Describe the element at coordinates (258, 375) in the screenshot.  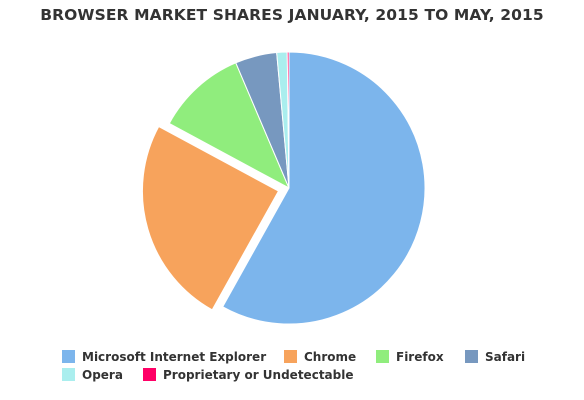
I see `legend-label-proprietary: Proprietary or Undetectable` at that location.